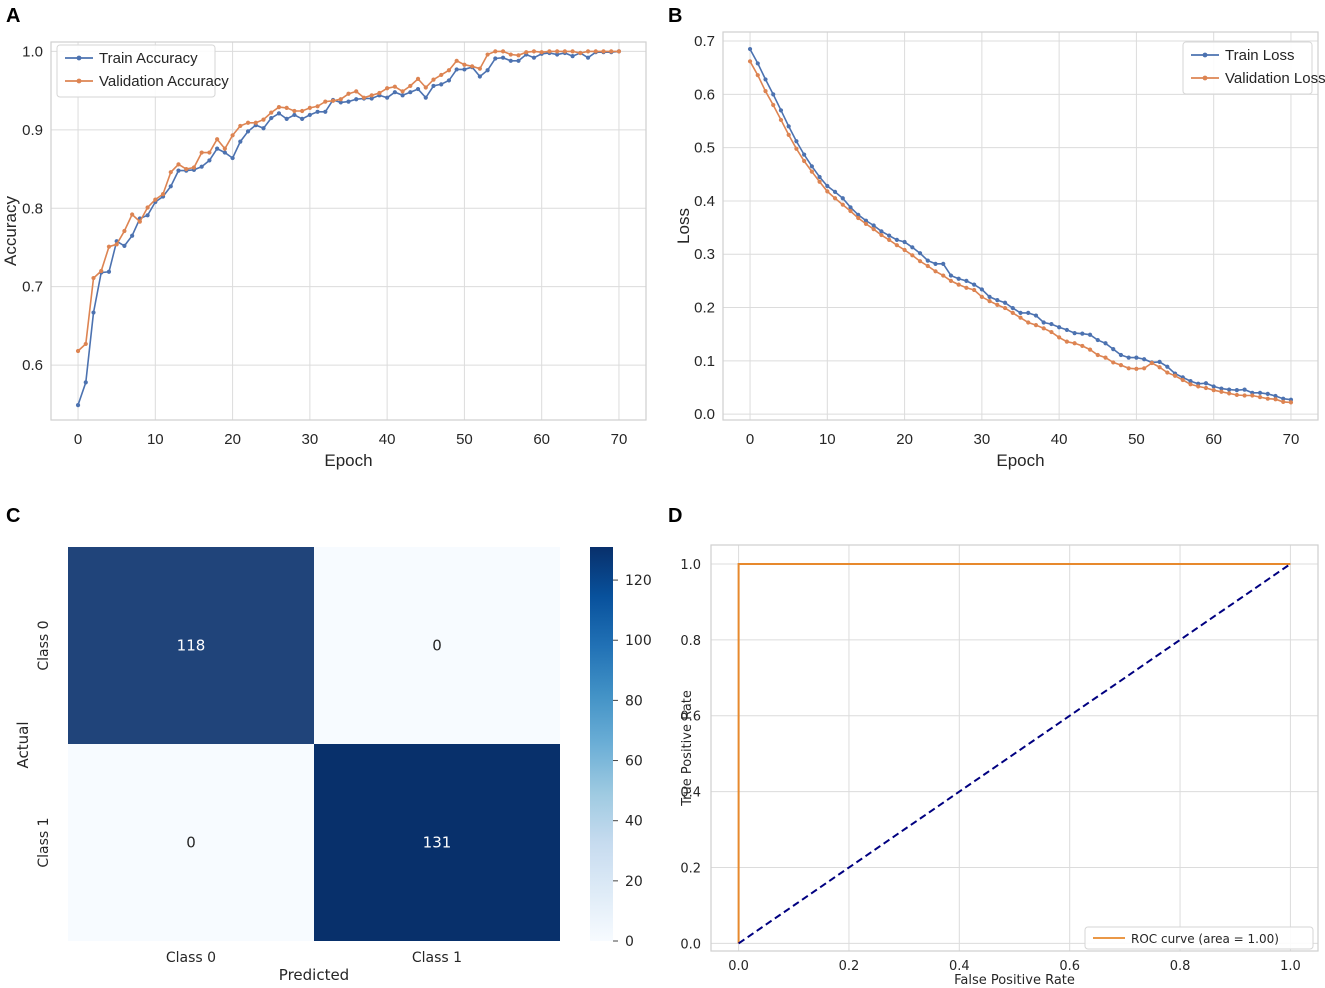 The height and width of the screenshot is (988, 1325). Describe the element at coordinates (738, 966) in the screenshot. I see `x-tick-label: 0.0` at that location.